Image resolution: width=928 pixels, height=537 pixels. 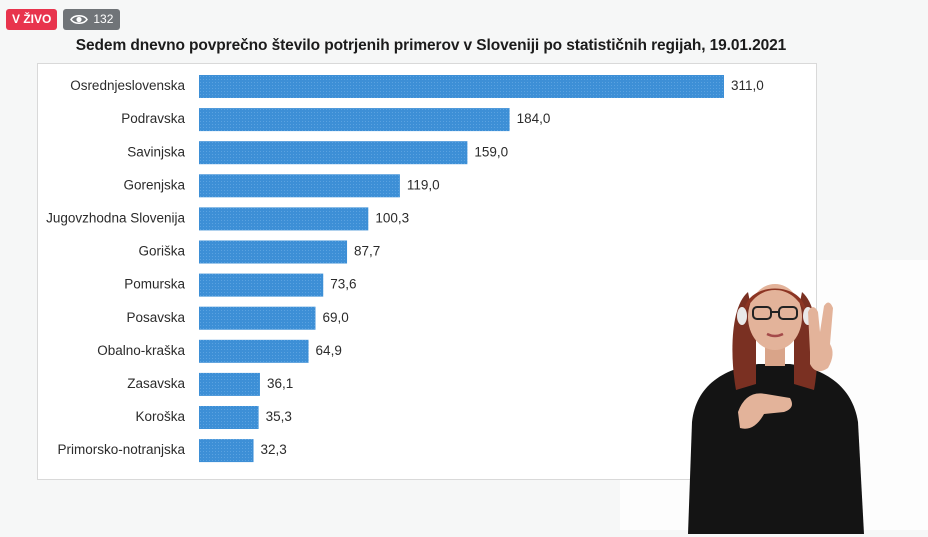 What do you see at coordinates (153, 118) in the screenshot?
I see `category-label: Podravska` at bounding box center [153, 118].